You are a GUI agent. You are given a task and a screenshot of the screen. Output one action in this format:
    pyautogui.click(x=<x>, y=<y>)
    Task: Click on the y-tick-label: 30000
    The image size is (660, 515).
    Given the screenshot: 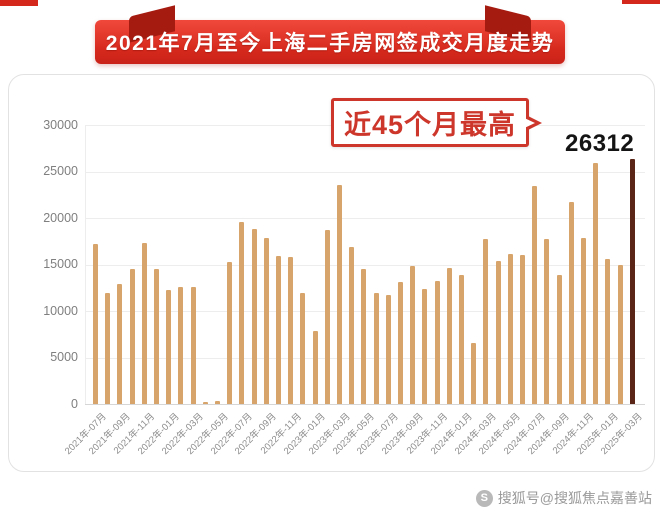 What is the action you would take?
    pyautogui.click(x=60, y=124)
    